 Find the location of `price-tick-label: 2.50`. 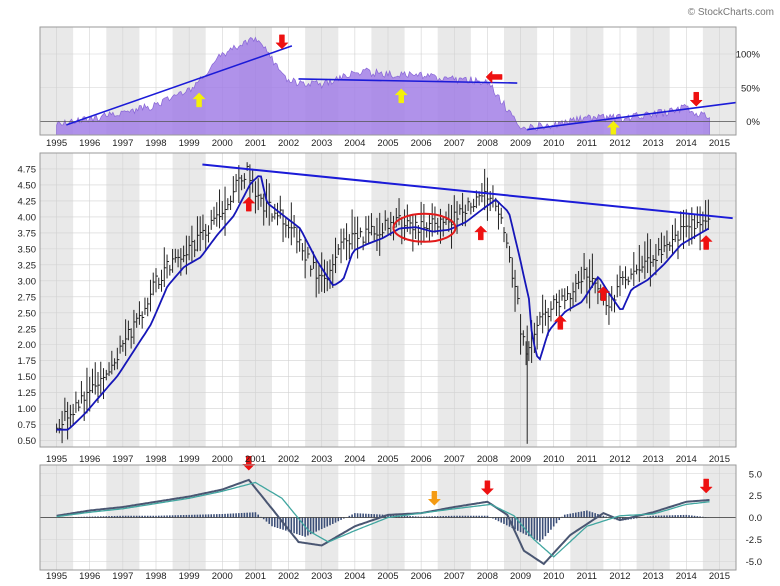

price-tick-label: 2.50 is located at coordinates (27, 313).